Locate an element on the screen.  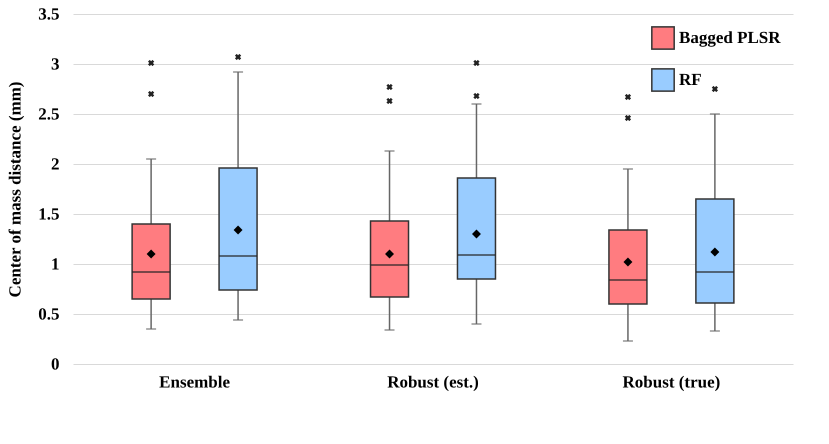
y-tick-label: 2.5 is located at coordinates (49, 114).